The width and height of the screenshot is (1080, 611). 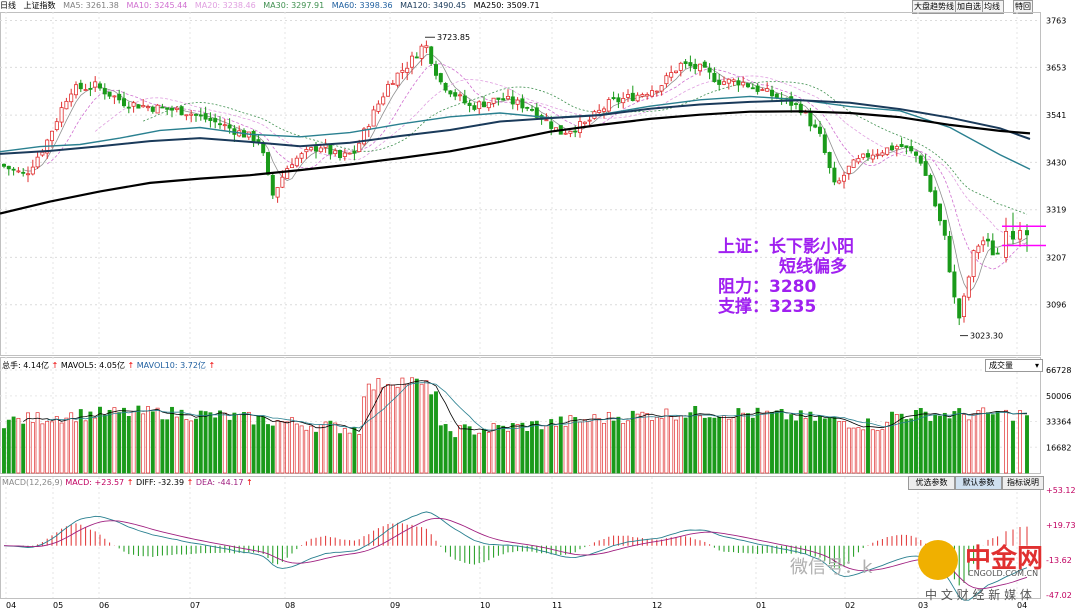 What do you see at coordinates (1056, 210) in the screenshot?
I see `price-tick-label: 3319` at bounding box center [1056, 210].